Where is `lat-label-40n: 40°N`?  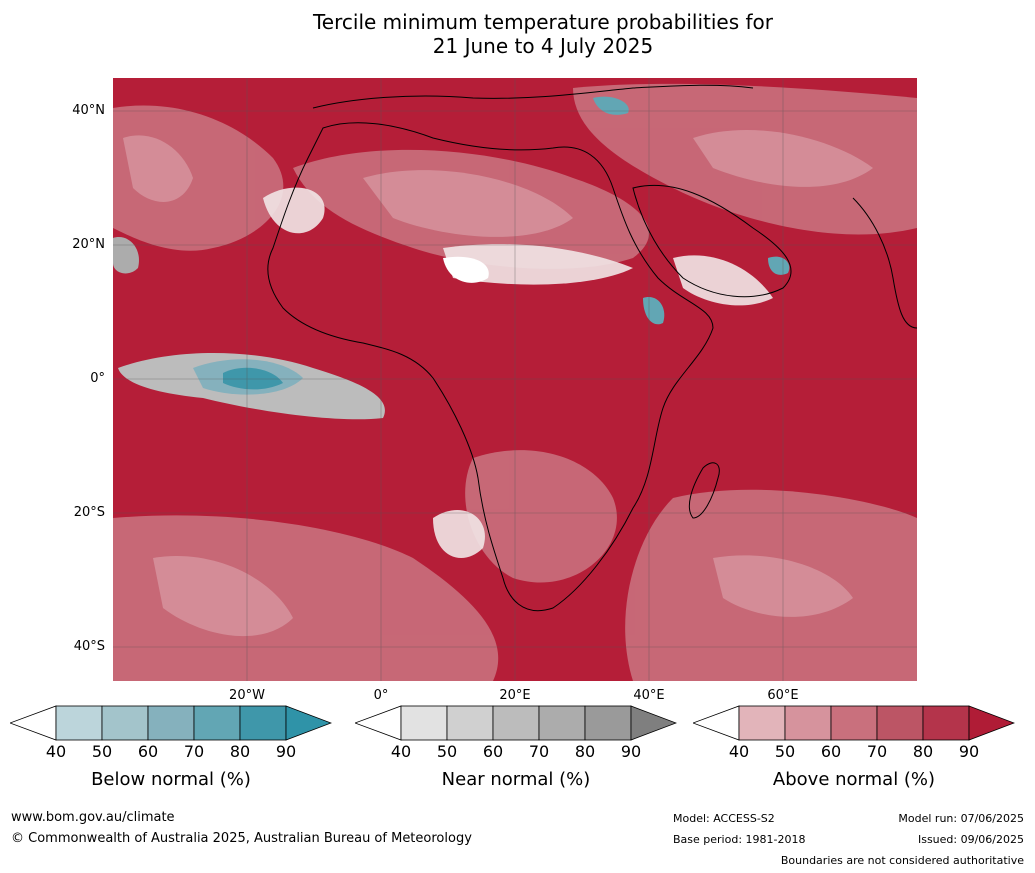 lat-label-40n: 40°N is located at coordinates (88, 110).